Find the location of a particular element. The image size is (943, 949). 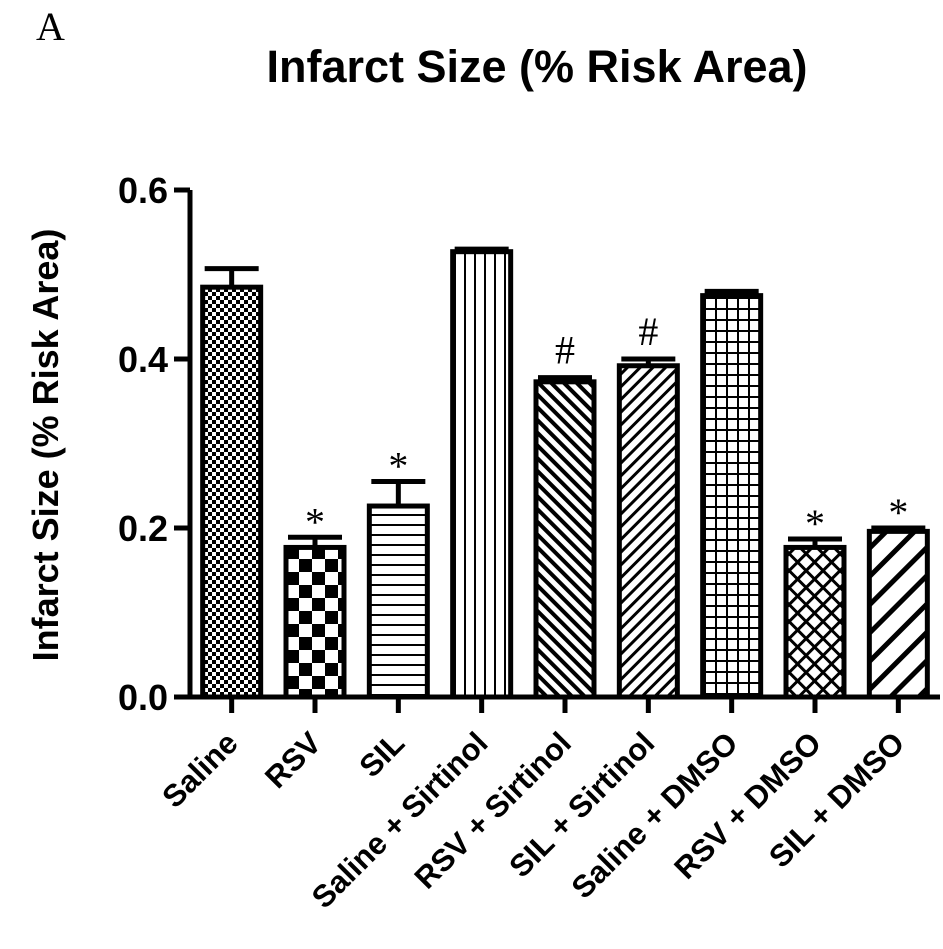

x-tick-label: RSV is located at coordinates (293, 760).